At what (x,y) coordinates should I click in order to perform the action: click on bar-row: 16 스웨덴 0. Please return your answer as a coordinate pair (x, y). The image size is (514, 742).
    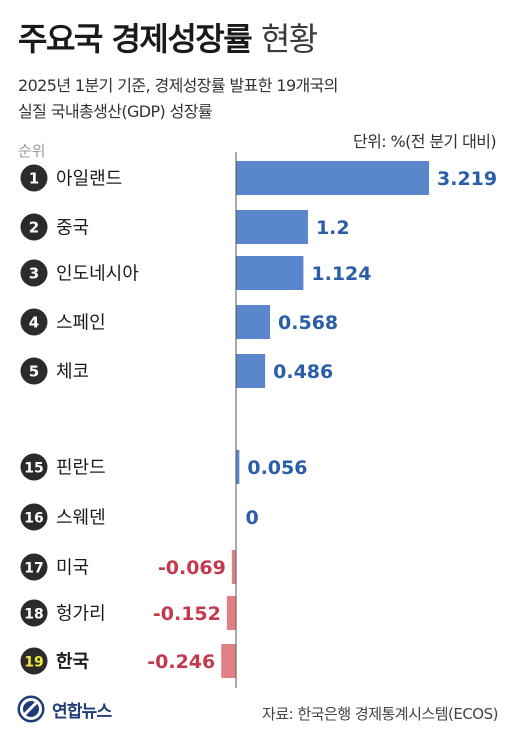
    Looking at the image, I should click on (139, 517).